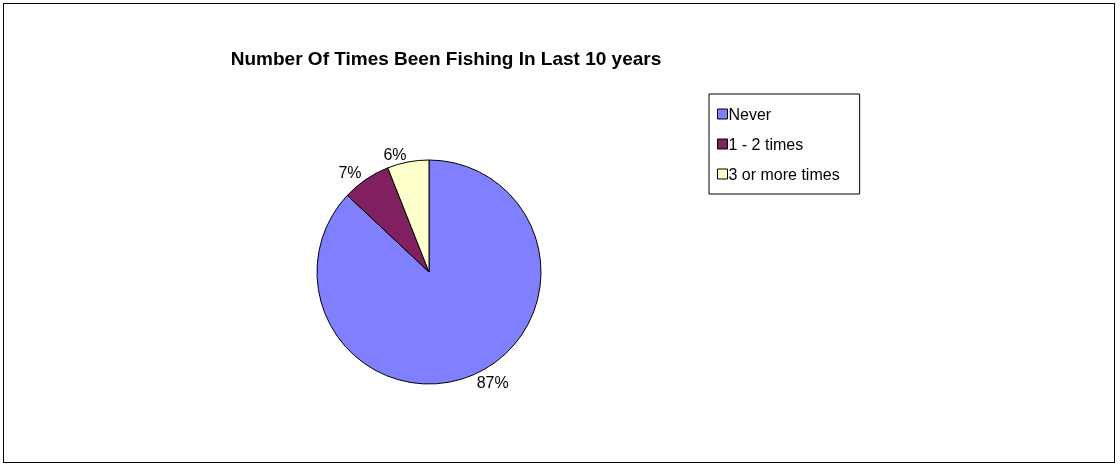 This screenshot has width=1120, height=468. Describe the element at coordinates (492, 382) in the screenshot. I see `data-label: 87%` at that location.